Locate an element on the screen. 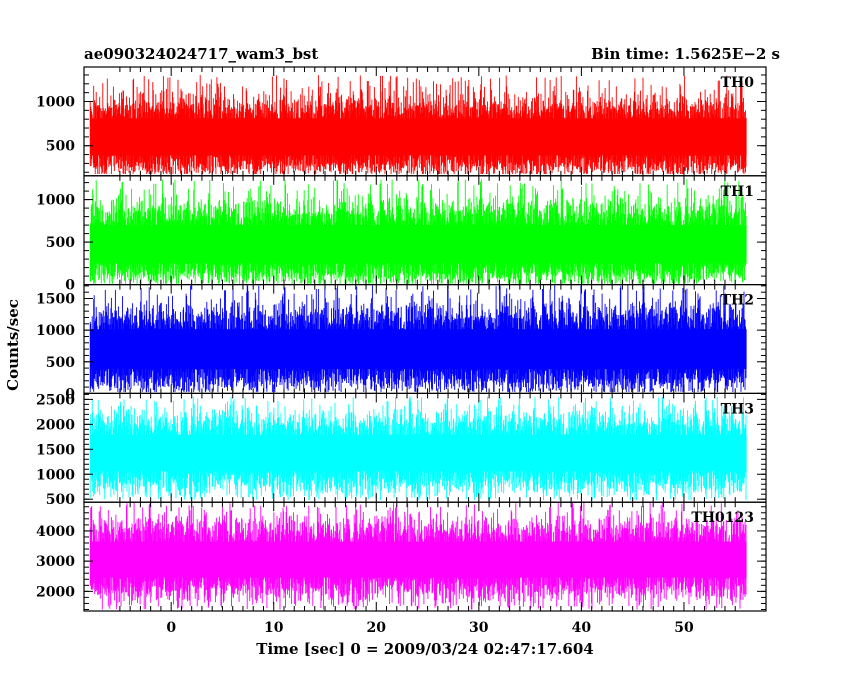 The image size is (850, 680). y-tick-label-th2: 1500 is located at coordinates (55, 300).